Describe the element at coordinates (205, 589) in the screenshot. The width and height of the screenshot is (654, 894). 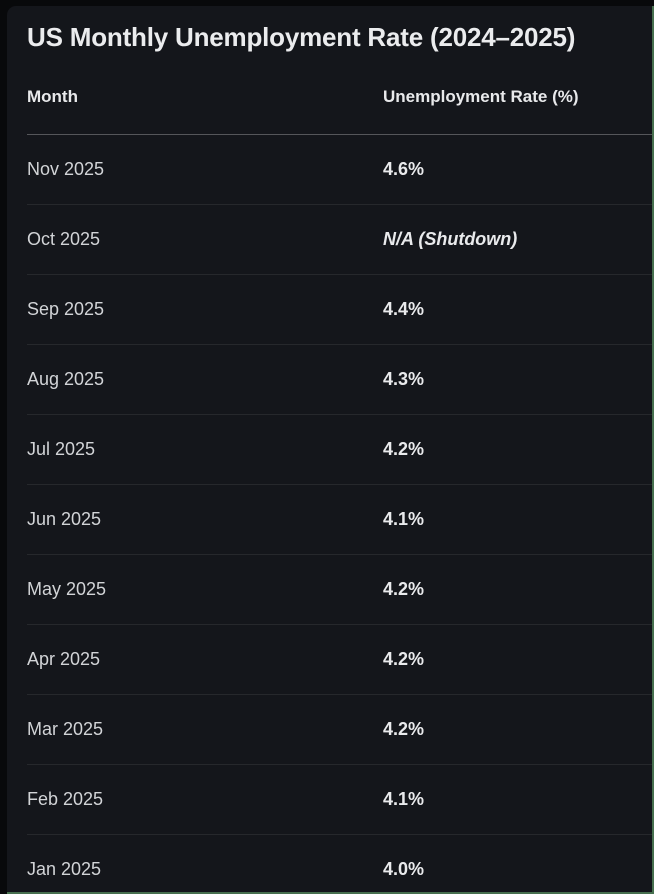
I see `month-cell: May 2025` at that location.